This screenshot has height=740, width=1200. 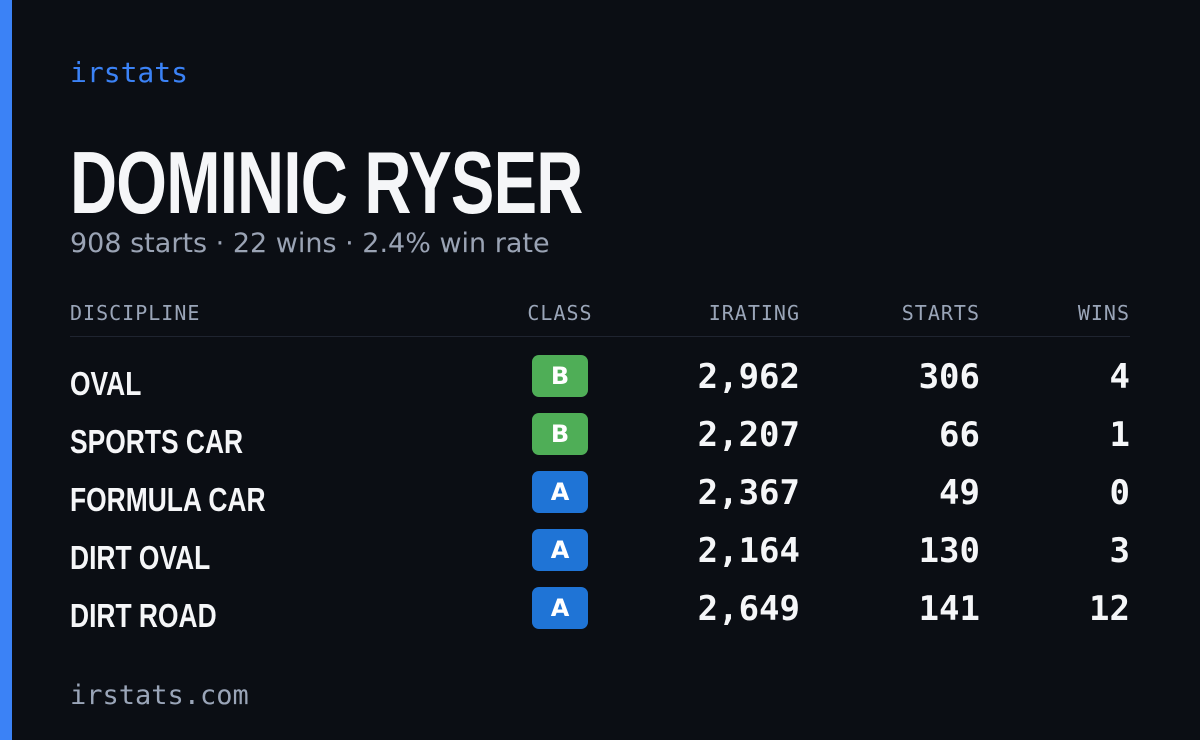 What do you see at coordinates (949, 377) in the screenshot?
I see `starts: 306` at bounding box center [949, 377].